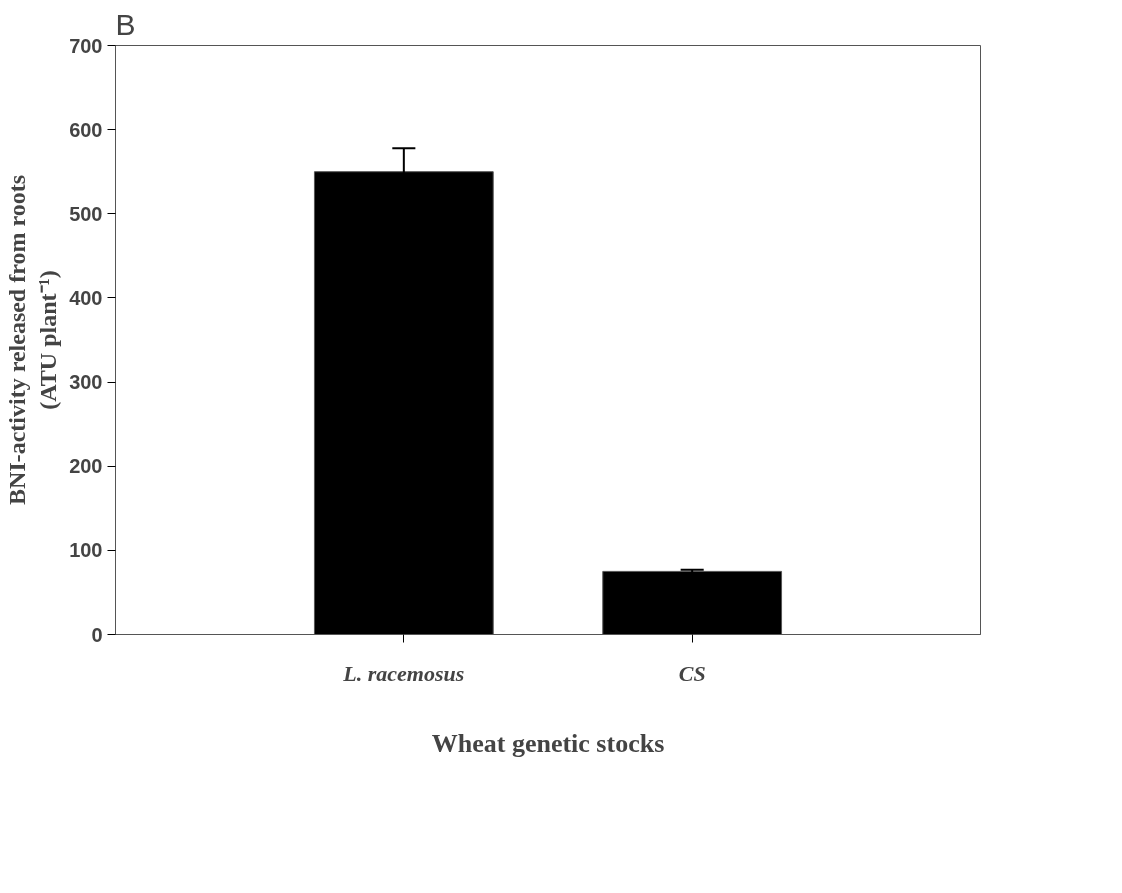 The image size is (1122, 893). I want to click on x-tick-label: L. racemosus, so click(403, 673).